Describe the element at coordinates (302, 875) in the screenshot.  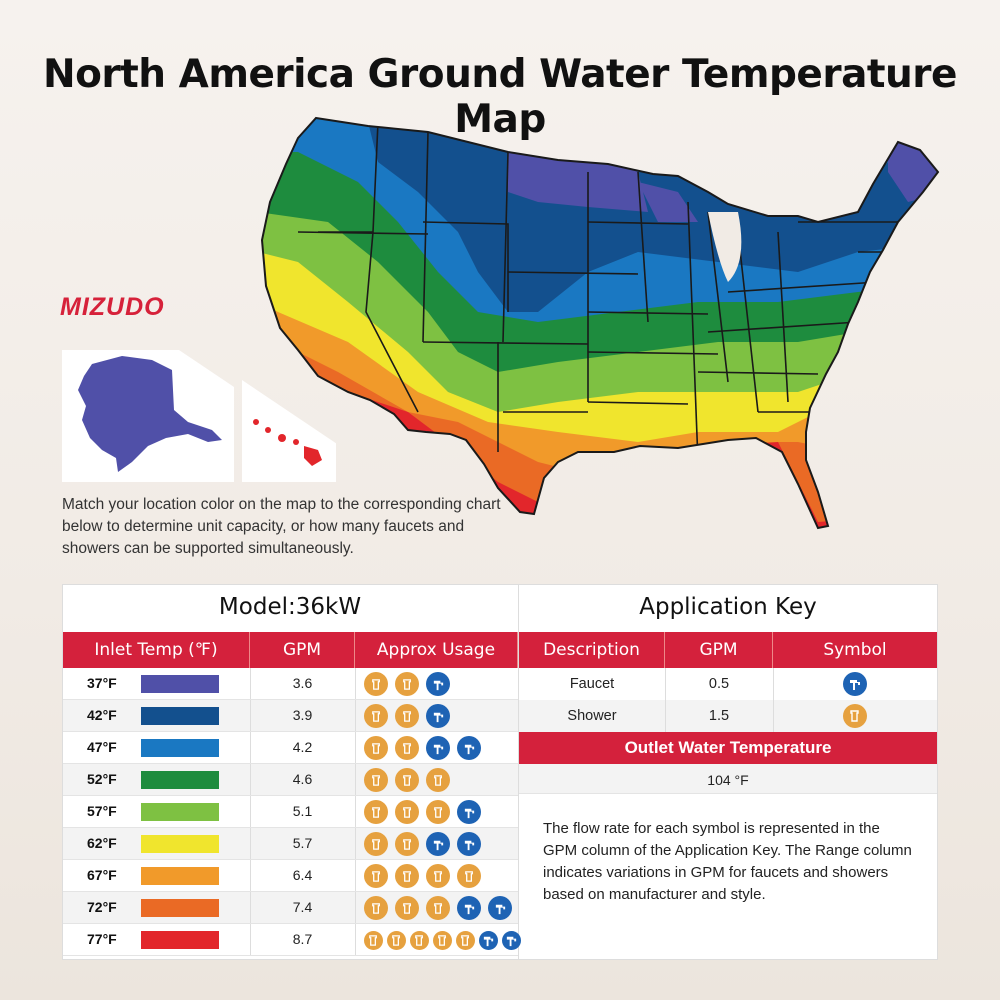
I see `gpm-value: 6.4` at that location.